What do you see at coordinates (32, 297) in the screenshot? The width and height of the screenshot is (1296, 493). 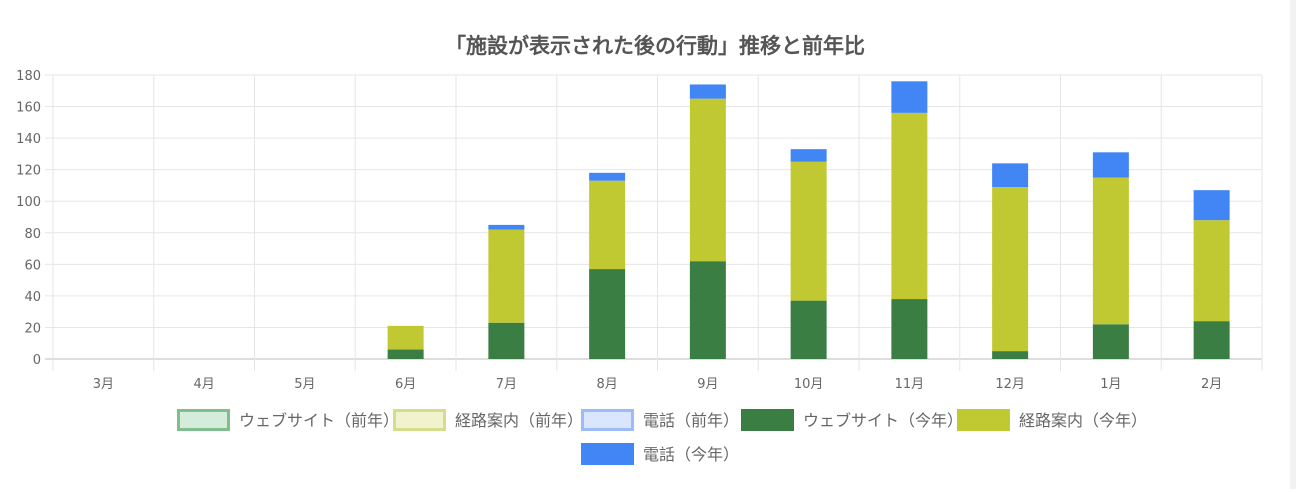 I see `y-tick-label: 40` at bounding box center [32, 297].